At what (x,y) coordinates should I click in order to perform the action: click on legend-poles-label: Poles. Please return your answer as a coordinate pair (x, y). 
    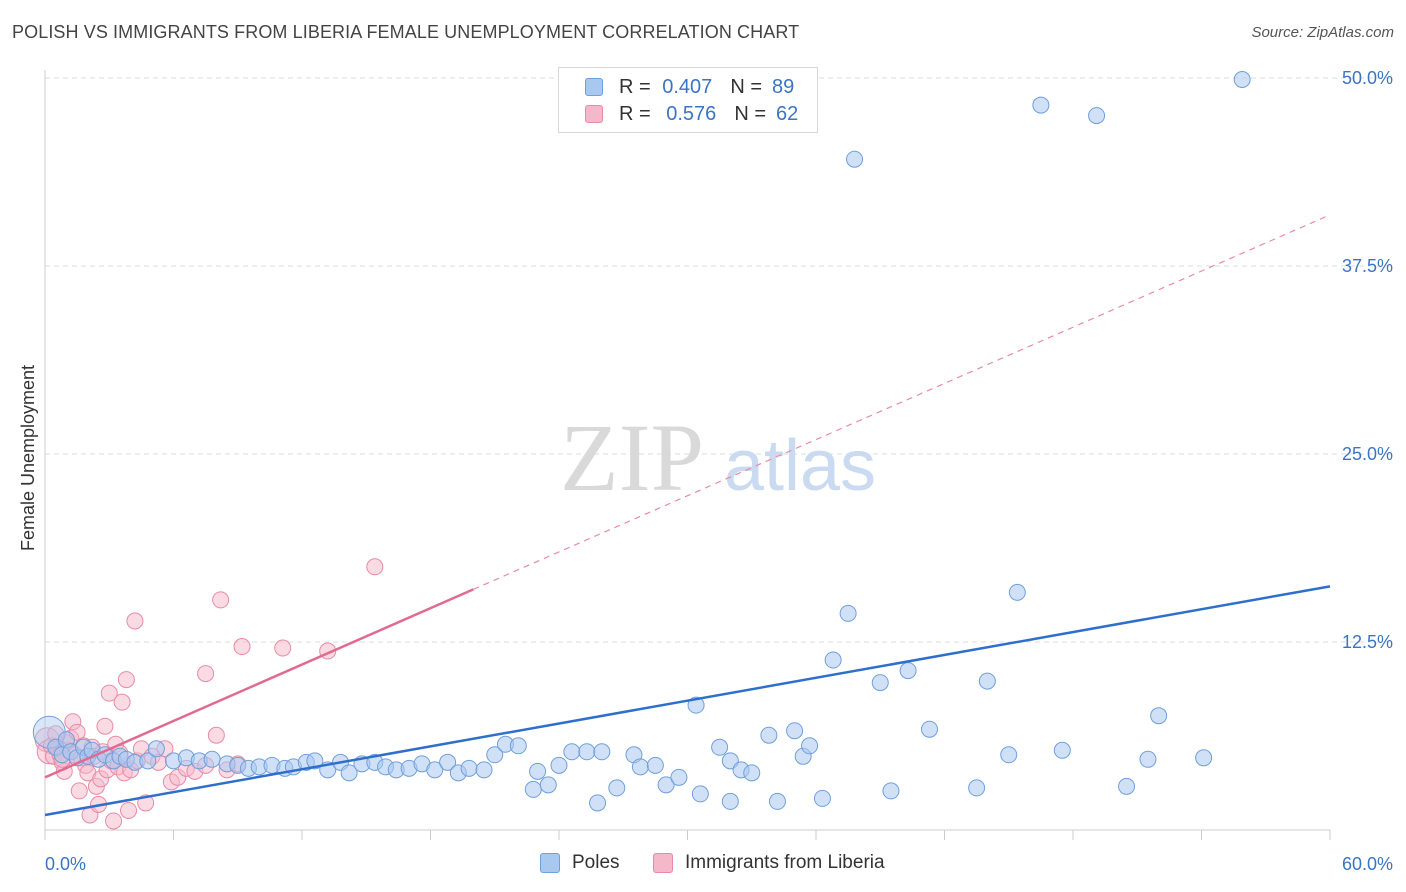
    Looking at the image, I should click on (596, 862).